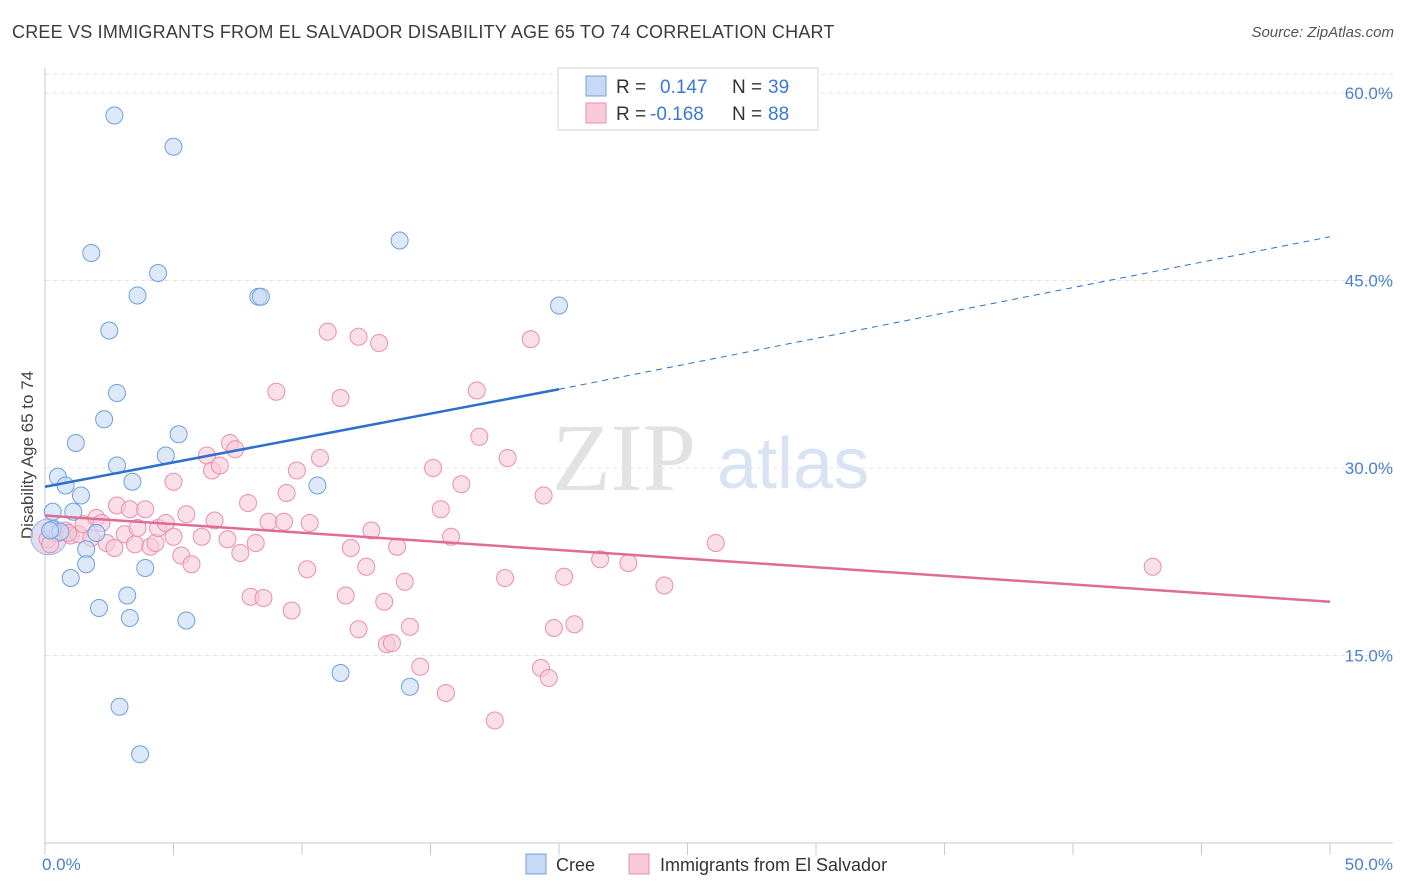 The width and height of the screenshot is (1406, 892). Describe the element at coordinates (747, 87) in the screenshot. I see `legend-n-label-cree: N =` at that location.